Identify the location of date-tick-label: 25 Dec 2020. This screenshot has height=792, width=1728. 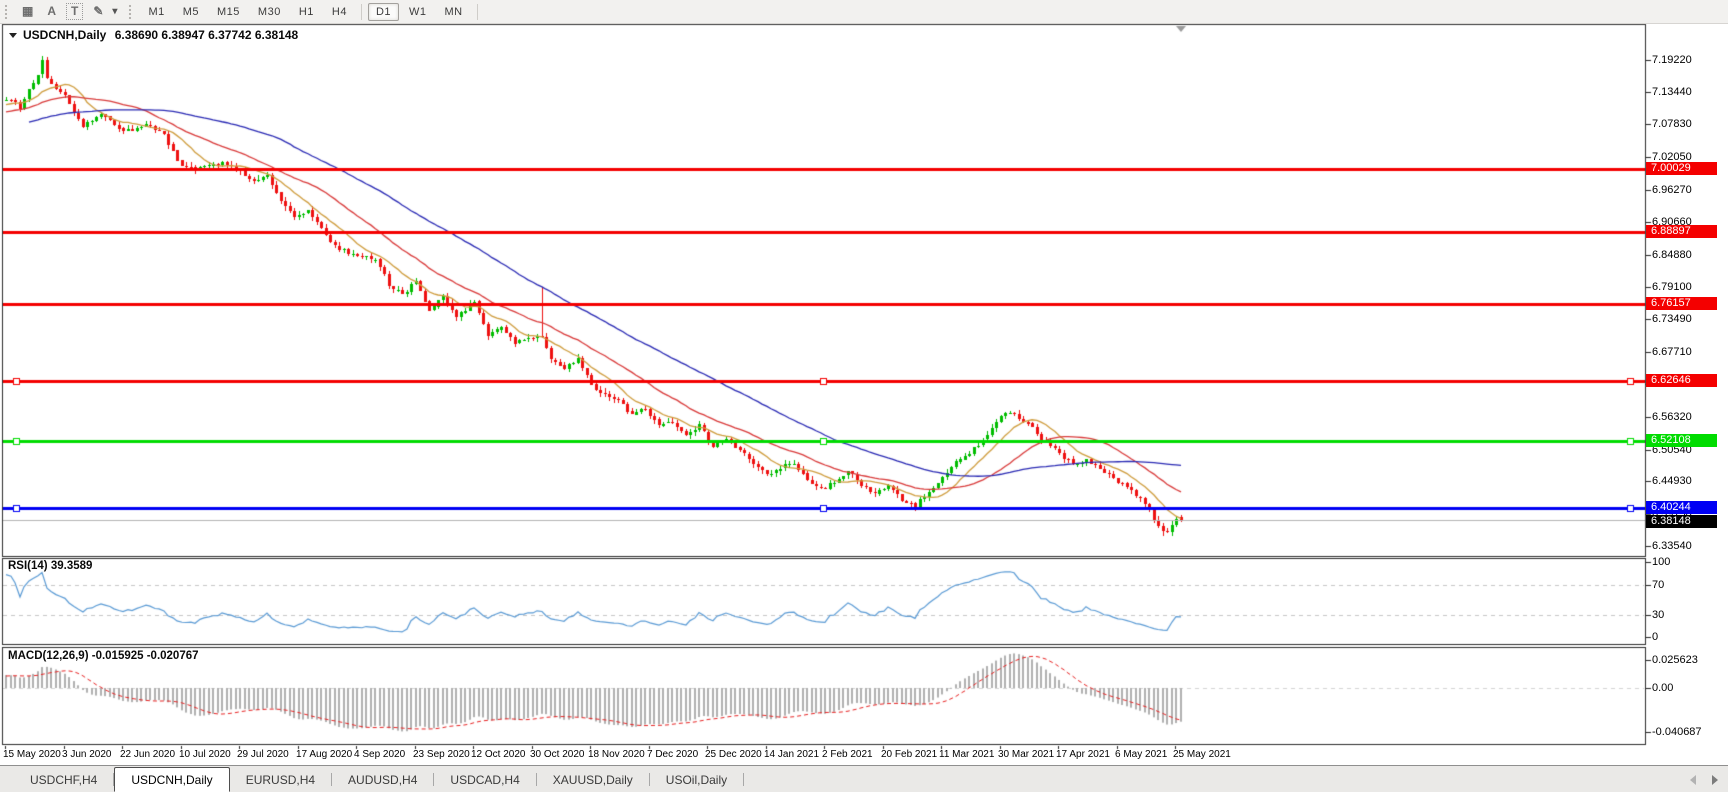
(733, 754).